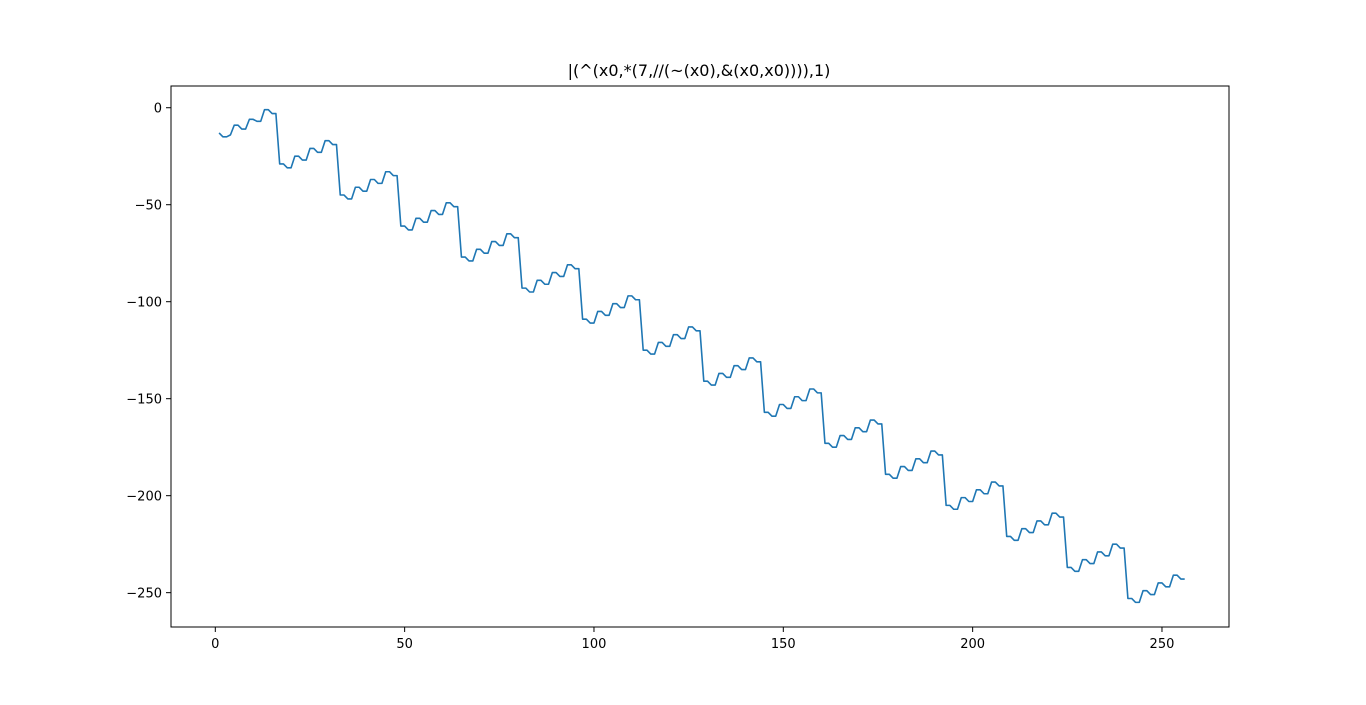 The width and height of the screenshot is (1366, 705). Describe the element at coordinates (144, 400) in the screenshot. I see `y-tick-label: −150` at that location.